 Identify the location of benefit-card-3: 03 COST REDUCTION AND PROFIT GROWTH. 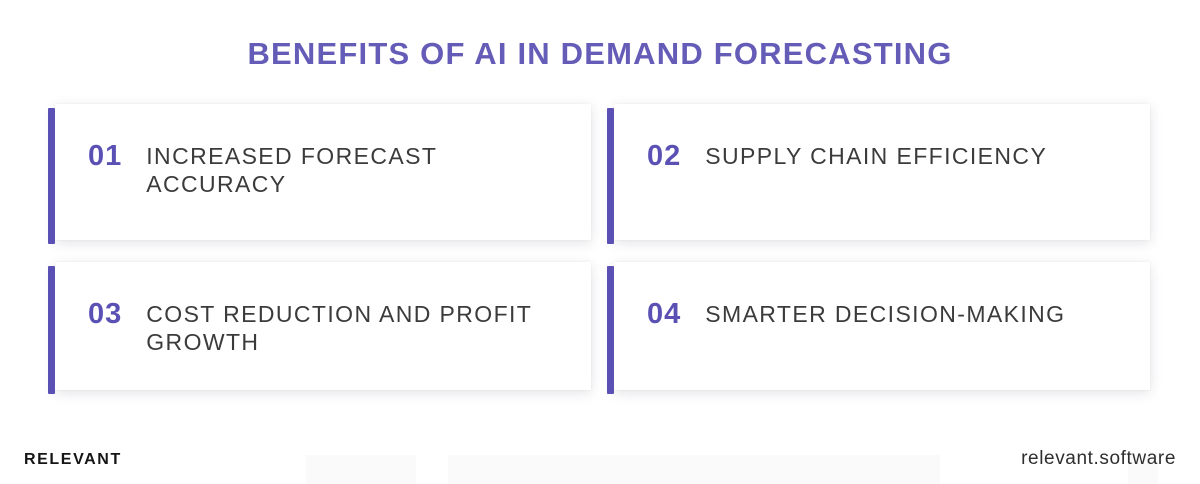
(319, 328).